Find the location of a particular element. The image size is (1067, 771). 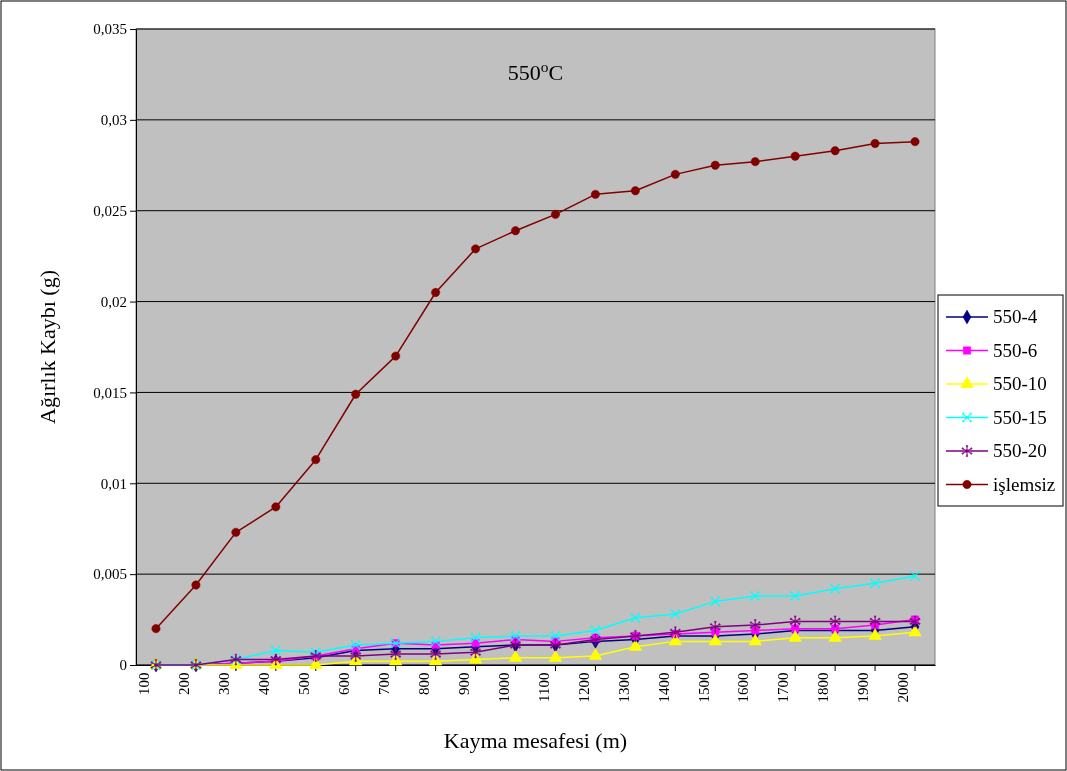

y-tick-label: 0,025 is located at coordinates (110, 211).